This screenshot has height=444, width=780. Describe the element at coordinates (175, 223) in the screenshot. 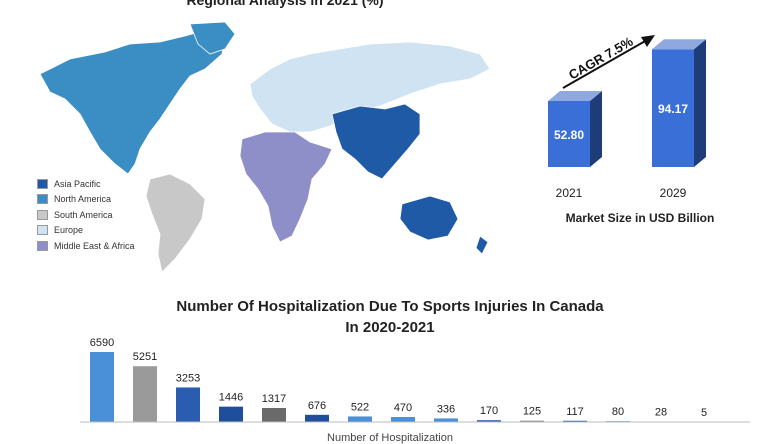

I see `region-south-america` at that location.